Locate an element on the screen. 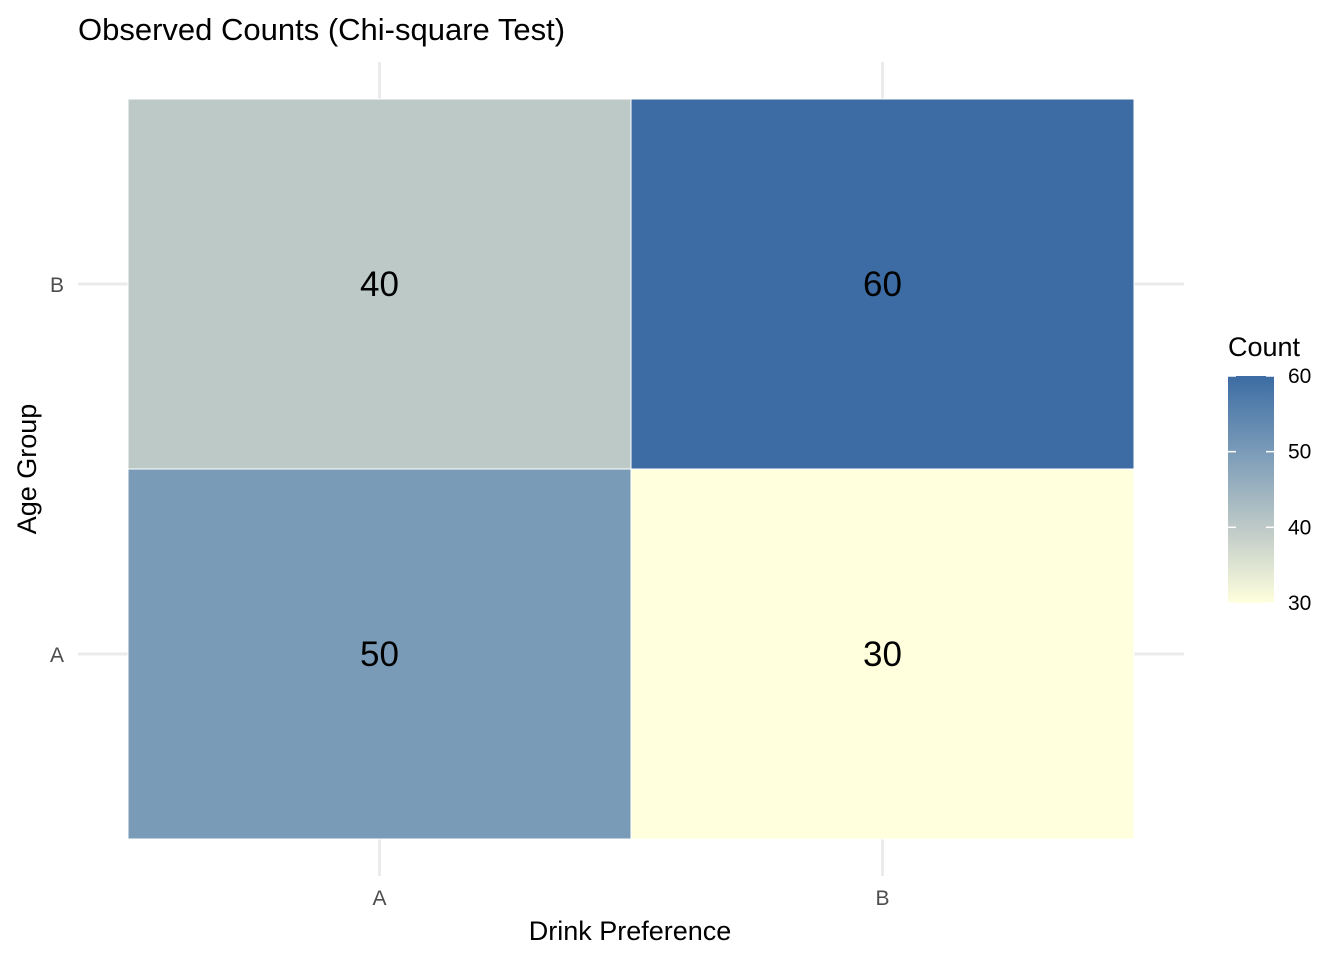  legend-tick-label-50: 50 is located at coordinates (1299, 452).